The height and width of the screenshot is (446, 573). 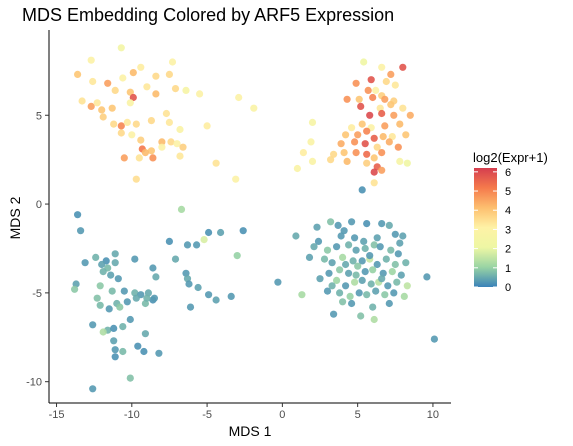 What do you see at coordinates (508, 250) in the screenshot?
I see `legend-tick-label: 2` at bounding box center [508, 250].